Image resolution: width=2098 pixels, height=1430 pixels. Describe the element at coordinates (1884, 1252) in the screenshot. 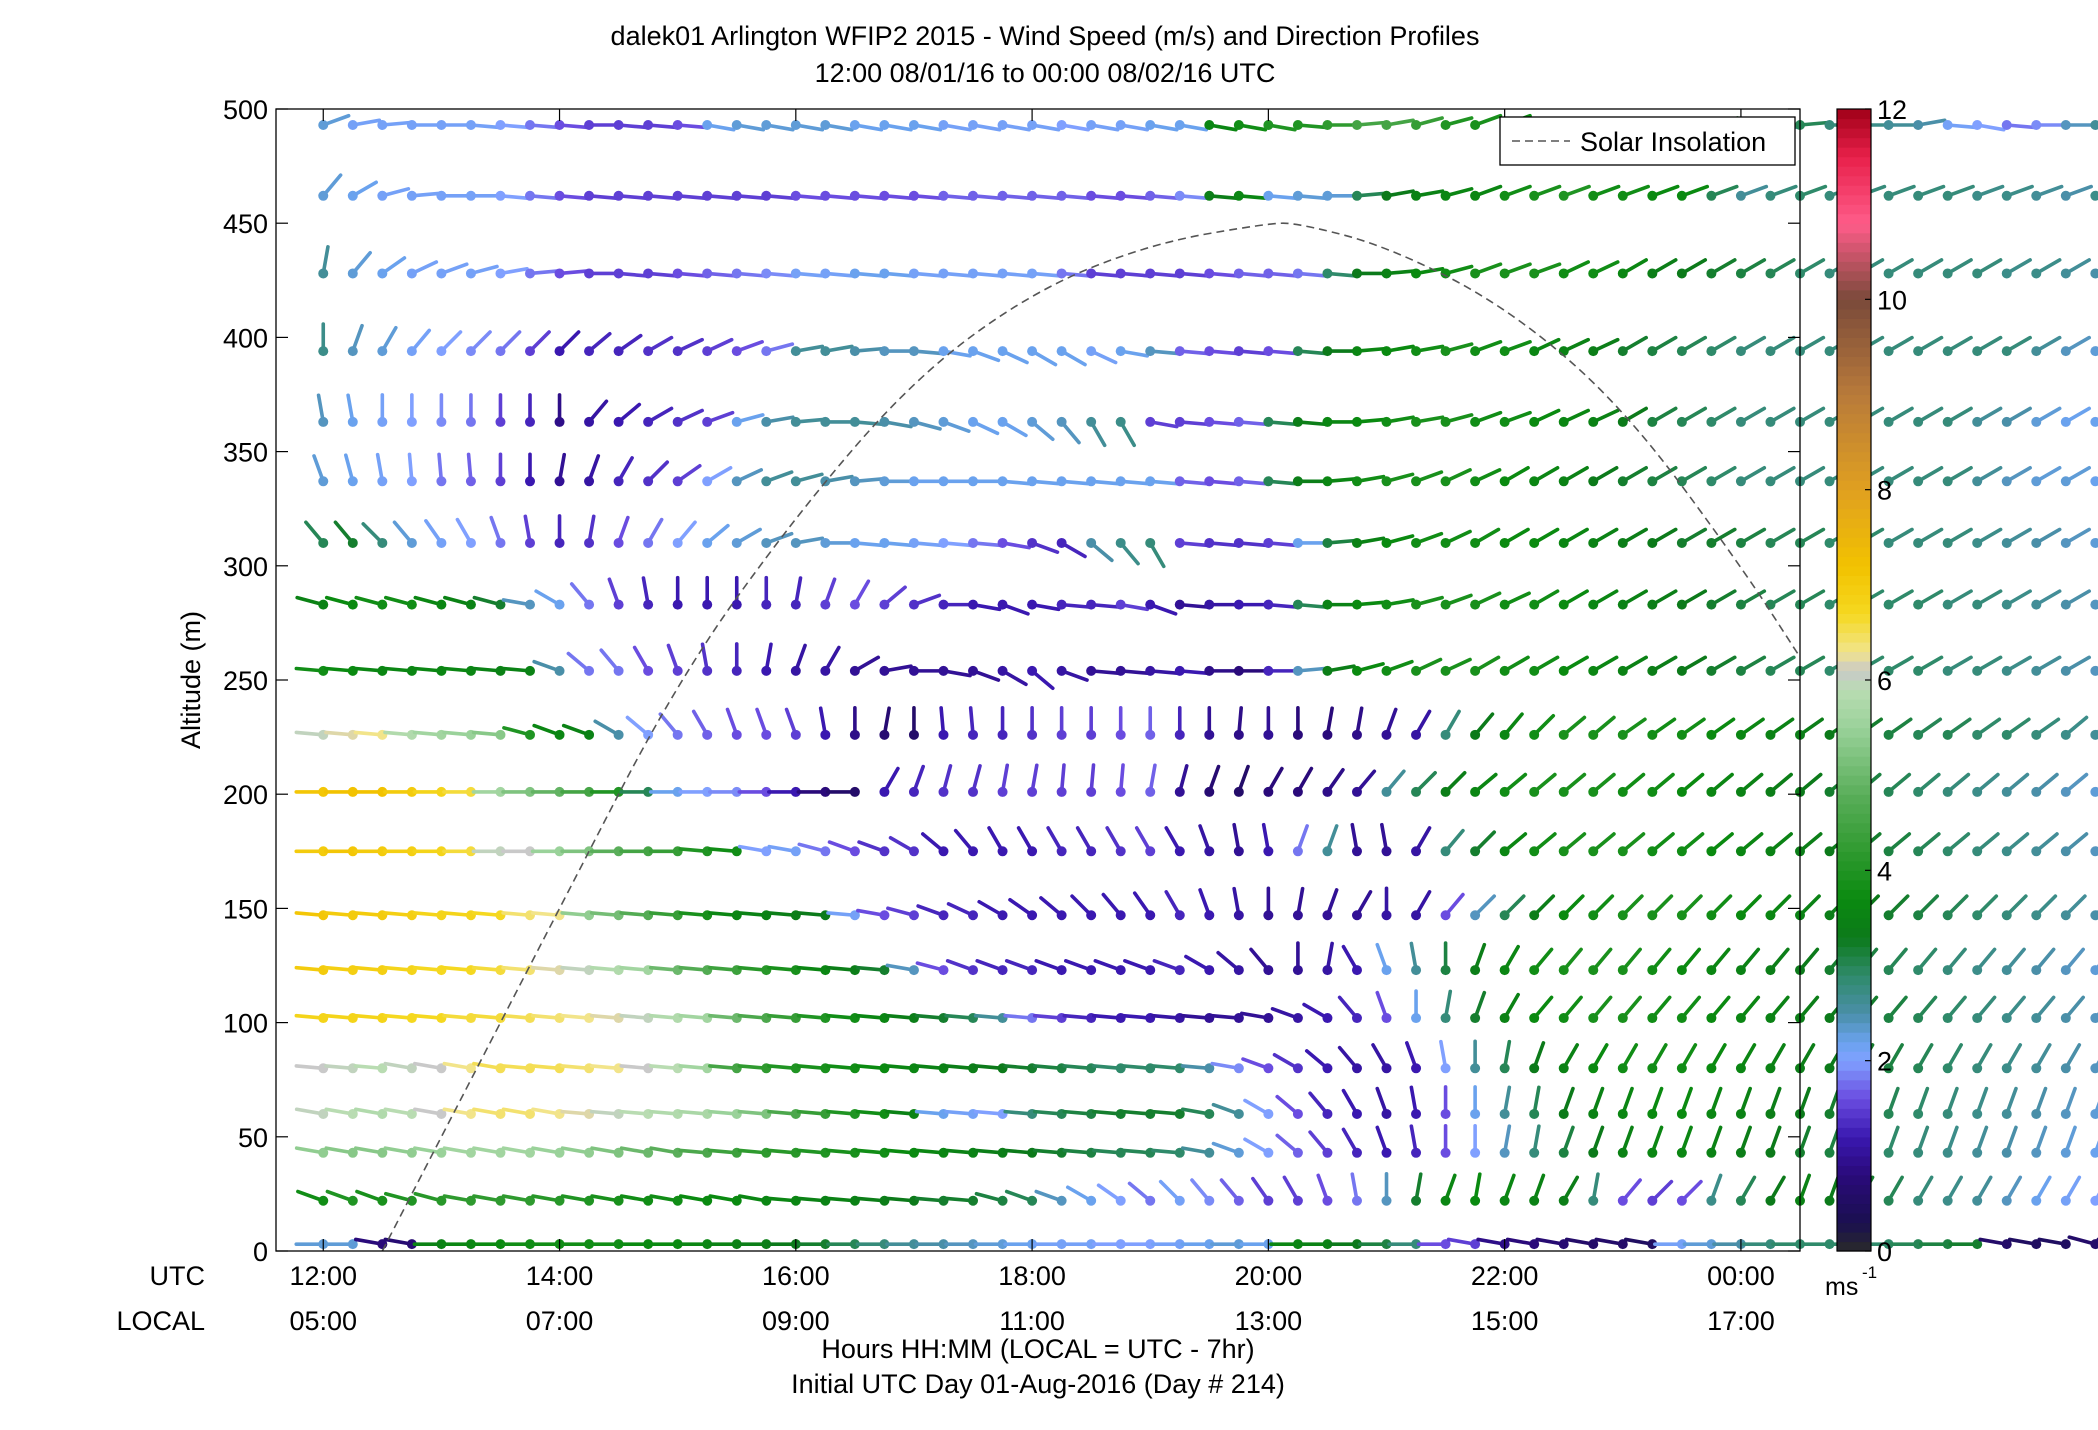

I see `colorbar-tick-label: 0` at that location.